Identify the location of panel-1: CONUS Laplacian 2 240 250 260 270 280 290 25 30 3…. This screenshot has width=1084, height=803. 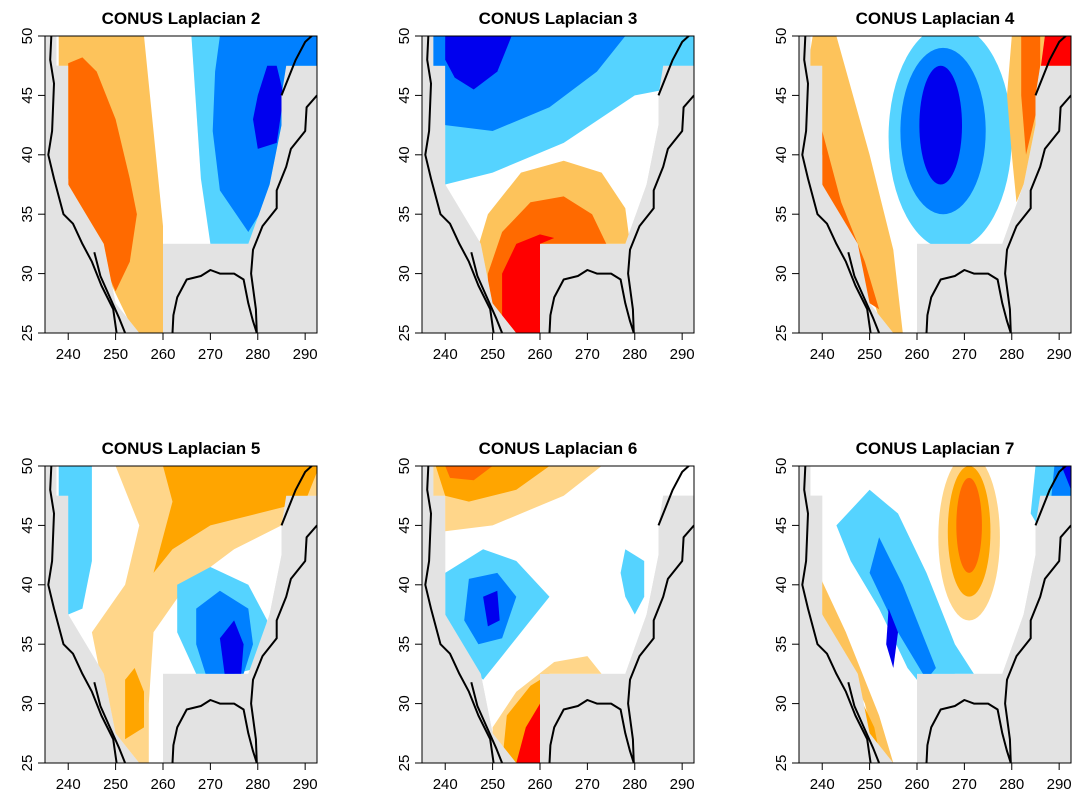
(168, 186).